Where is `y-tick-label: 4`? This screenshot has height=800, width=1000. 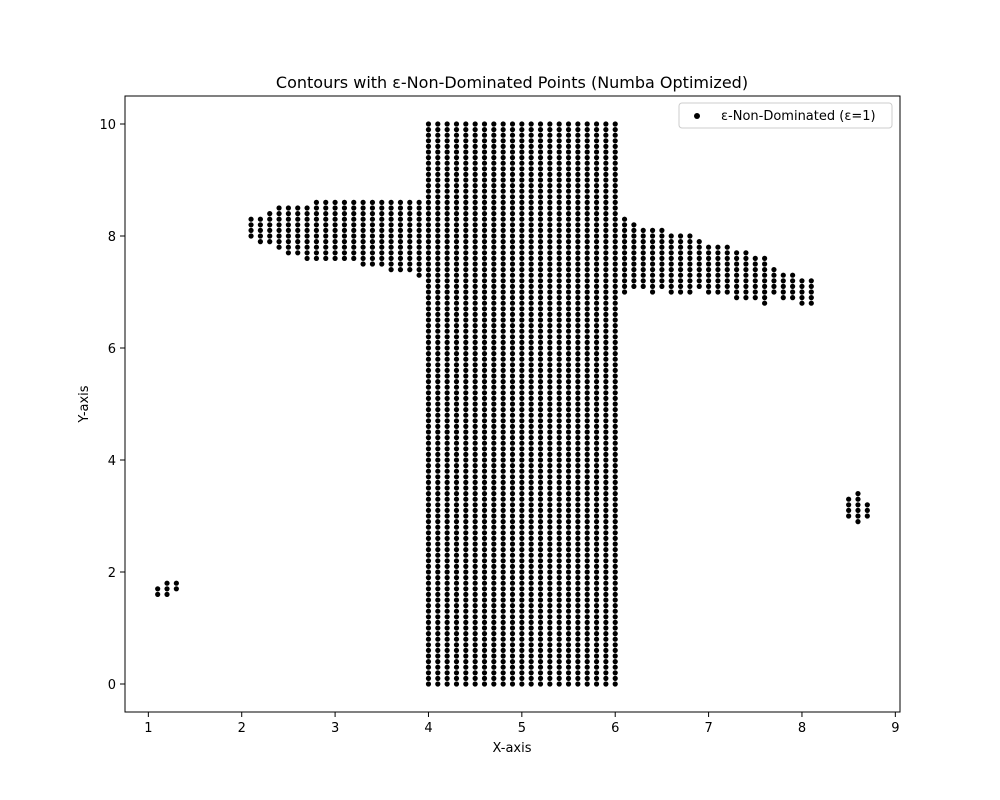 y-tick-label: 4 is located at coordinates (112, 461).